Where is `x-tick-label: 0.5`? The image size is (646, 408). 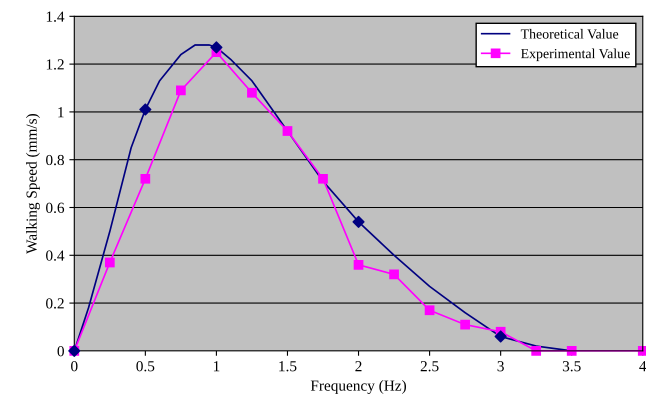 x-tick-label: 0.5 is located at coordinates (145, 366).